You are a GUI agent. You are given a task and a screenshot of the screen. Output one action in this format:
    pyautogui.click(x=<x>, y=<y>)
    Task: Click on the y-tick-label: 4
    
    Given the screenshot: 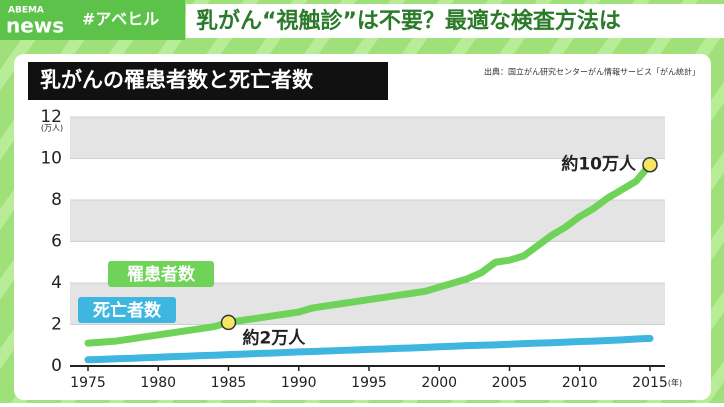 What is the action you would take?
    pyautogui.click(x=56, y=283)
    